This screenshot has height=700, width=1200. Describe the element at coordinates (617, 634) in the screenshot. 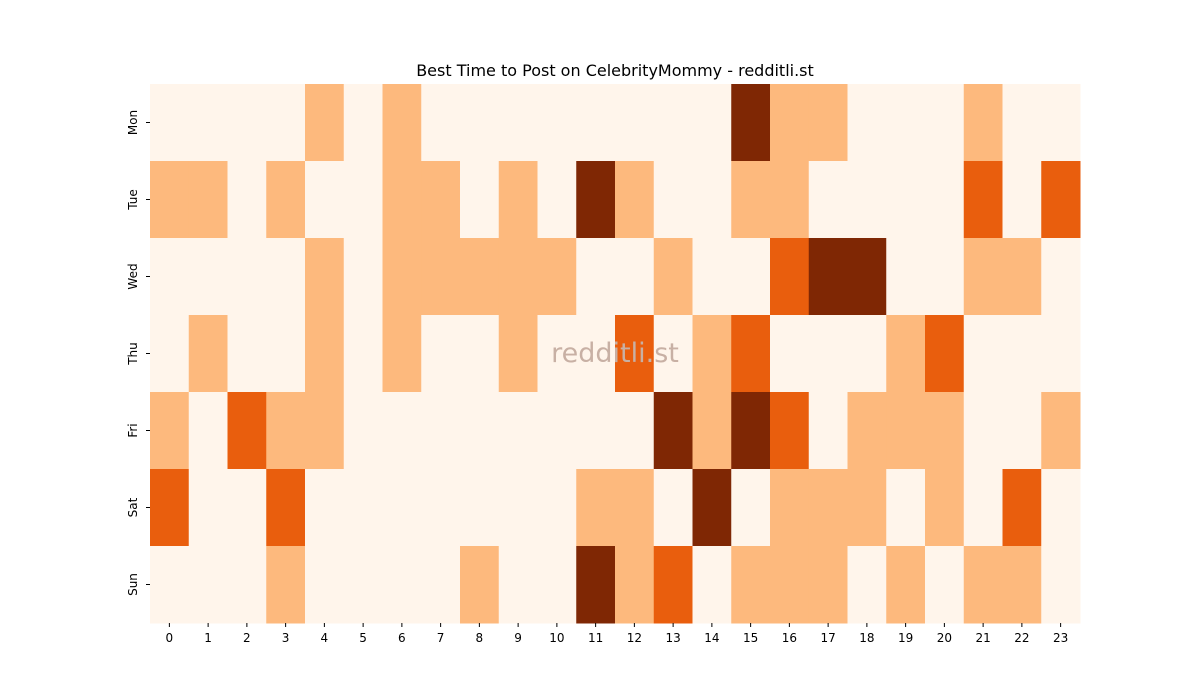

I see `x-axis: 0 1 2 3 4 5 6 7 8 9 10 11 12 13 14 15 16 17 18 19 20 21 22 23` at that location.